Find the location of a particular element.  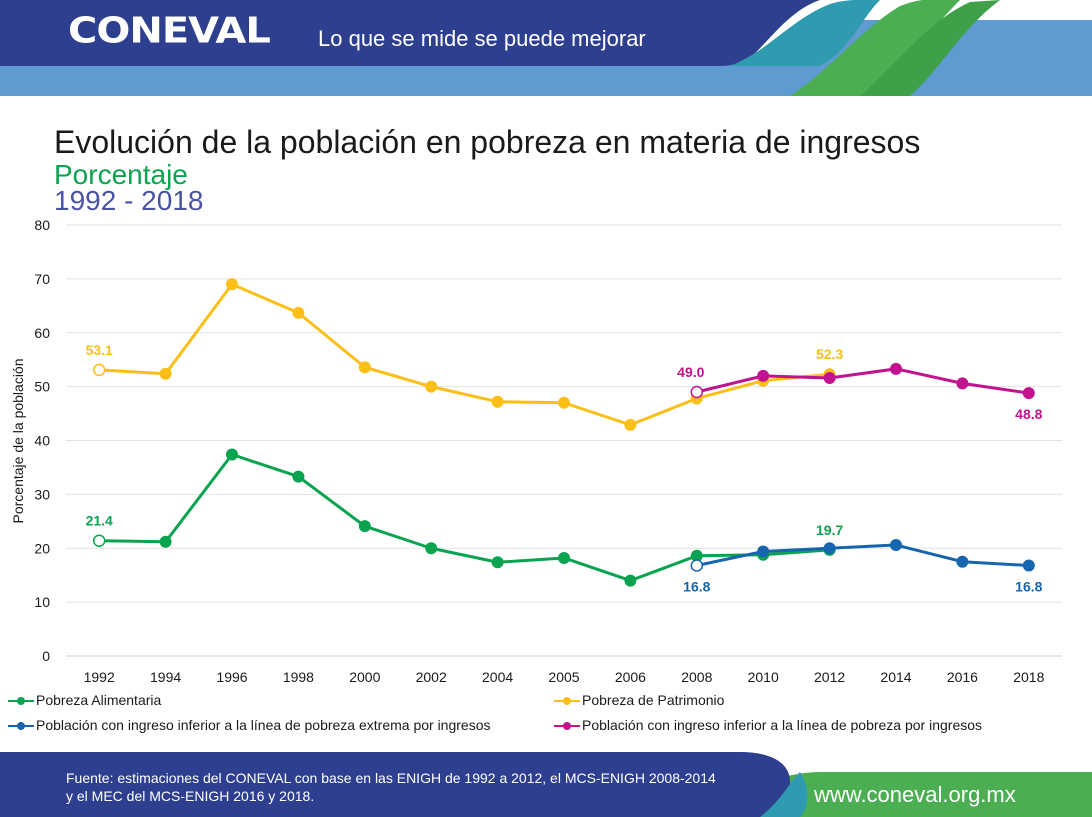

x-tick-label: 2002 is located at coordinates (431, 677).